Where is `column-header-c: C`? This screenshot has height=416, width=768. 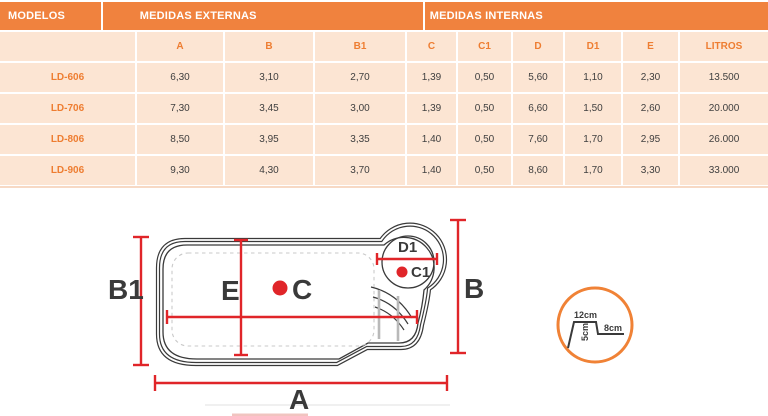 column-header-c: C is located at coordinates (431, 46).